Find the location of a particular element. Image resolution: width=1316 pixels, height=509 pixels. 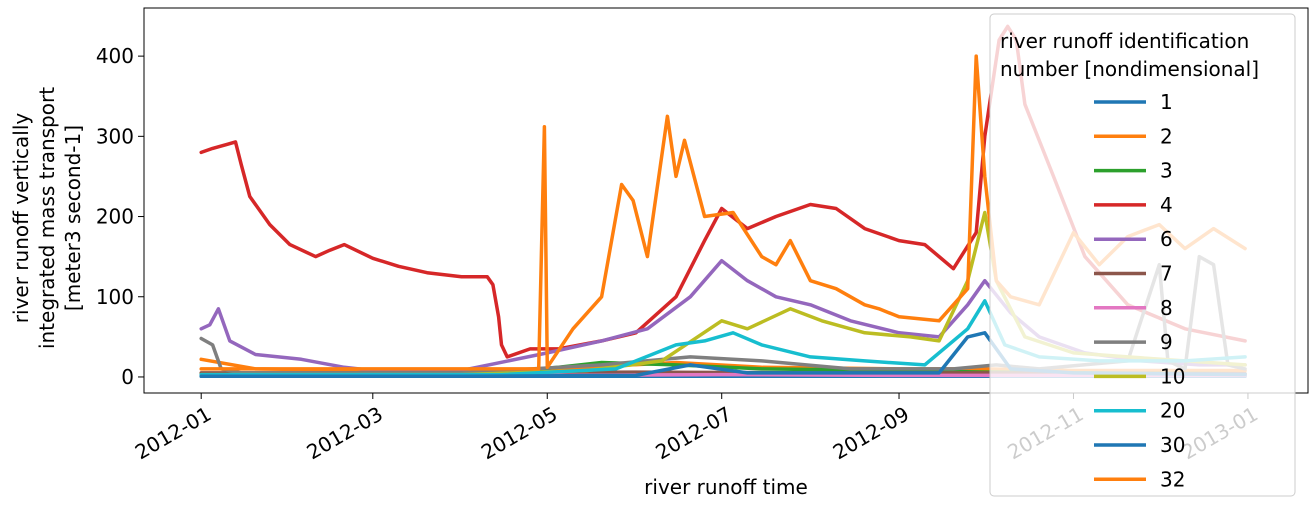

x-tick-label: 2012-09 is located at coordinates (871, 433).